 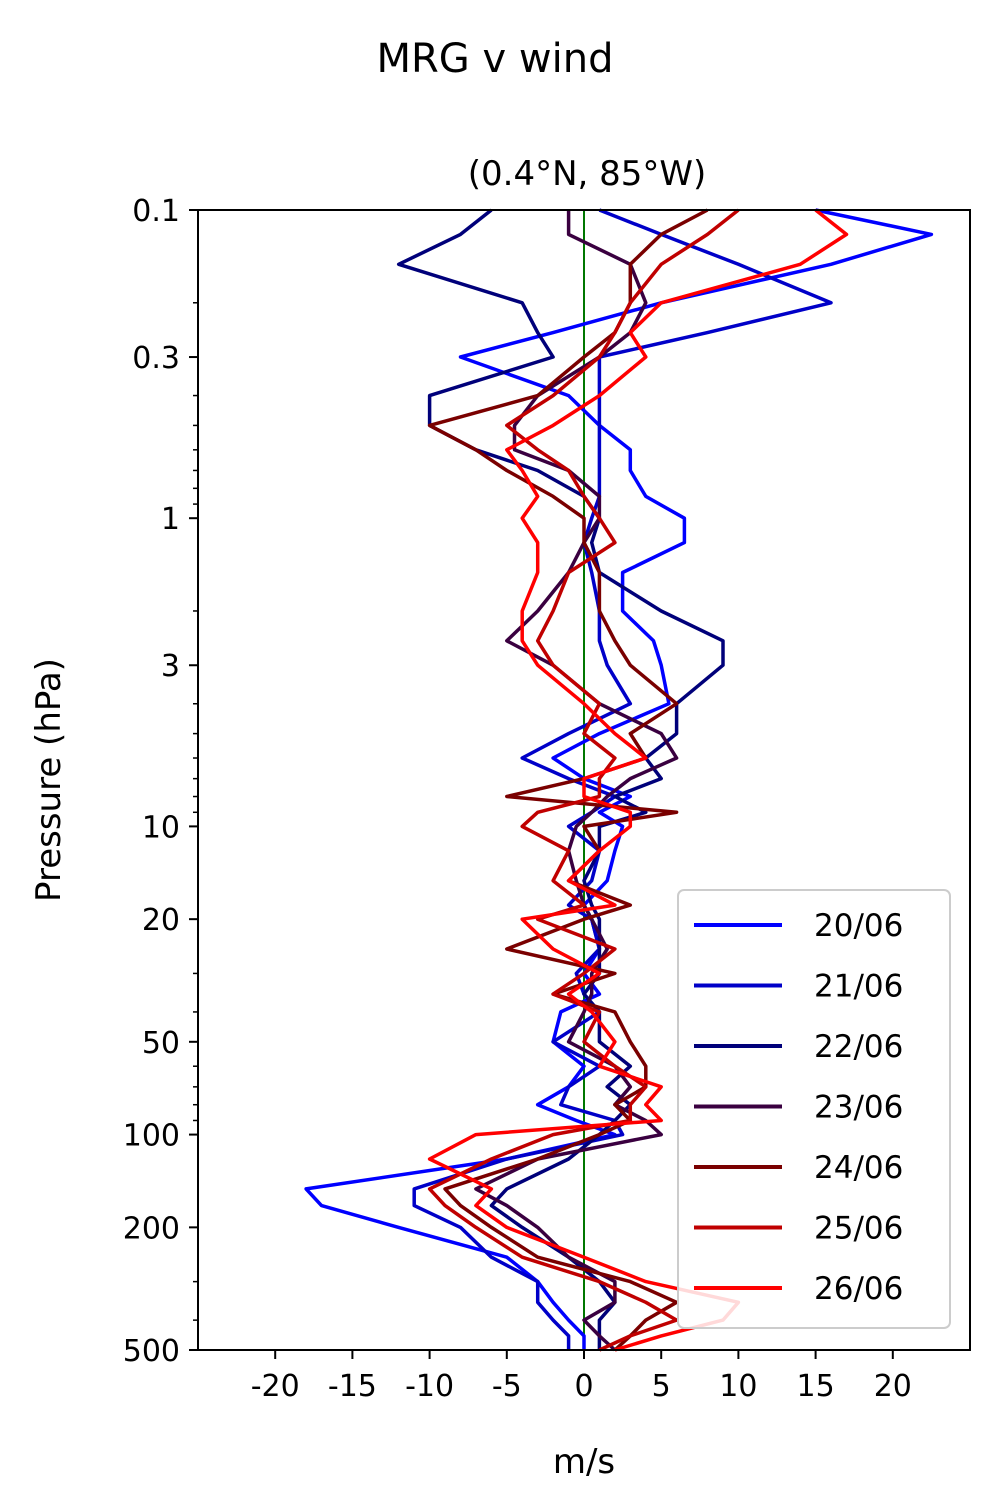 What do you see at coordinates (858, 987) in the screenshot?
I see `legend-label: 21/06` at bounding box center [858, 987].